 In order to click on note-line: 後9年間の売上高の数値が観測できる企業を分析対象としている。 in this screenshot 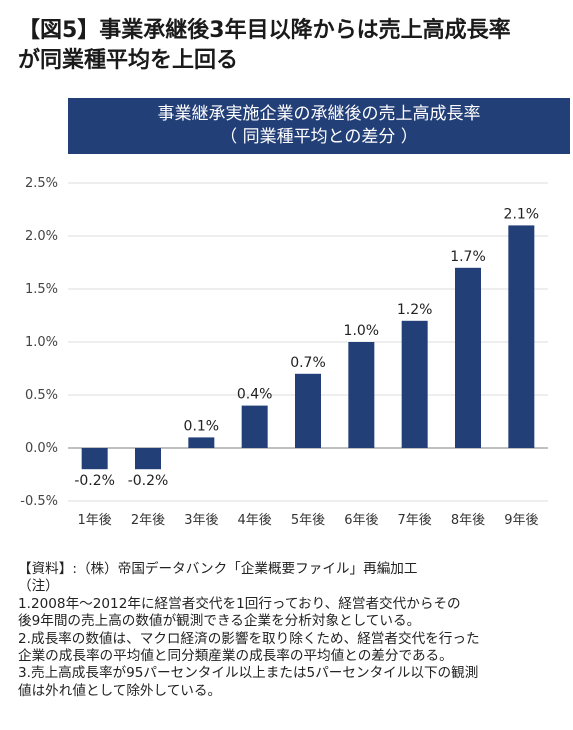, I will do `click(219, 621)`.